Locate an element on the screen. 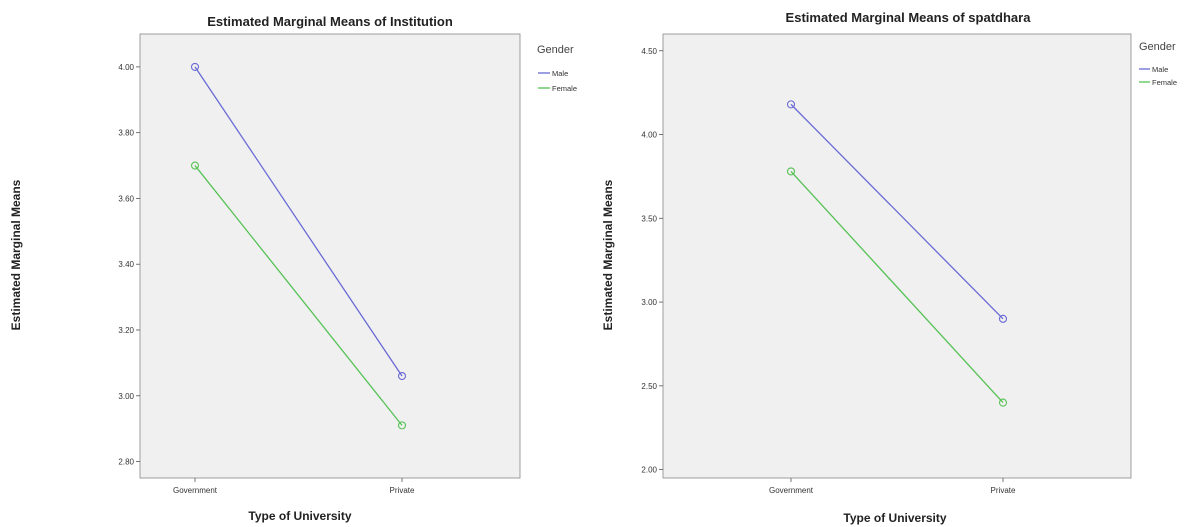 This screenshot has height=527, width=1197. y-tick-label: 3.40 is located at coordinates (126, 264).